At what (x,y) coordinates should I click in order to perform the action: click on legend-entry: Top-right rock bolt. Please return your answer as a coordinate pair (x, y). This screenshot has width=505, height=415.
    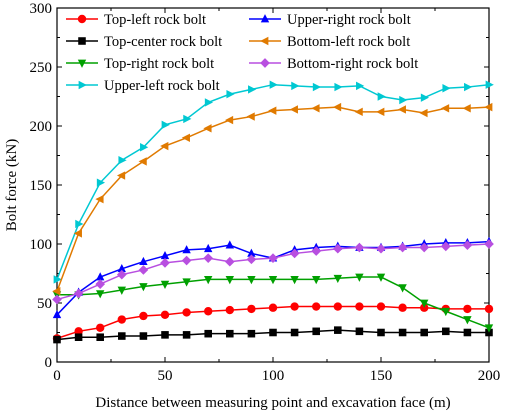
    Looking at the image, I should click on (140, 64).